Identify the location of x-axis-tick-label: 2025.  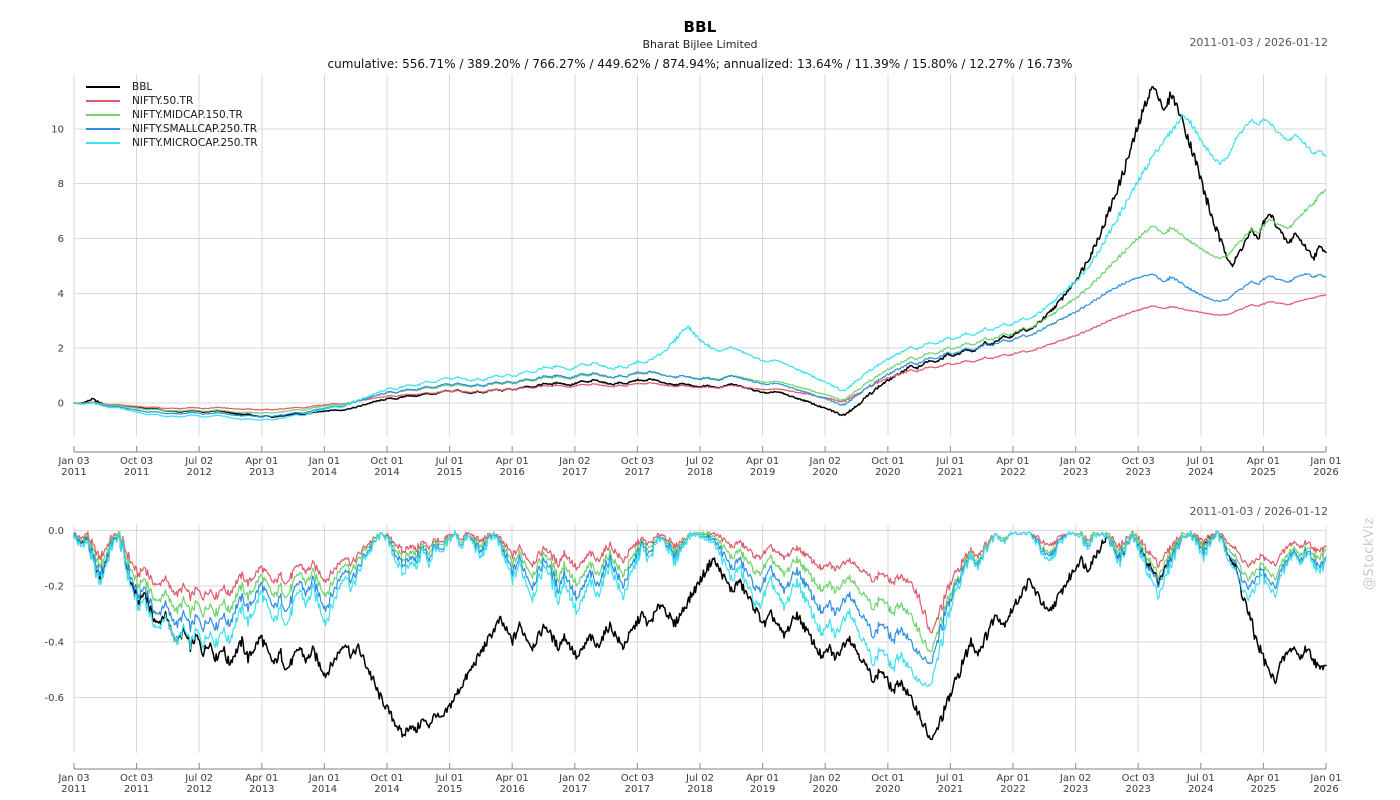
(1263, 789).